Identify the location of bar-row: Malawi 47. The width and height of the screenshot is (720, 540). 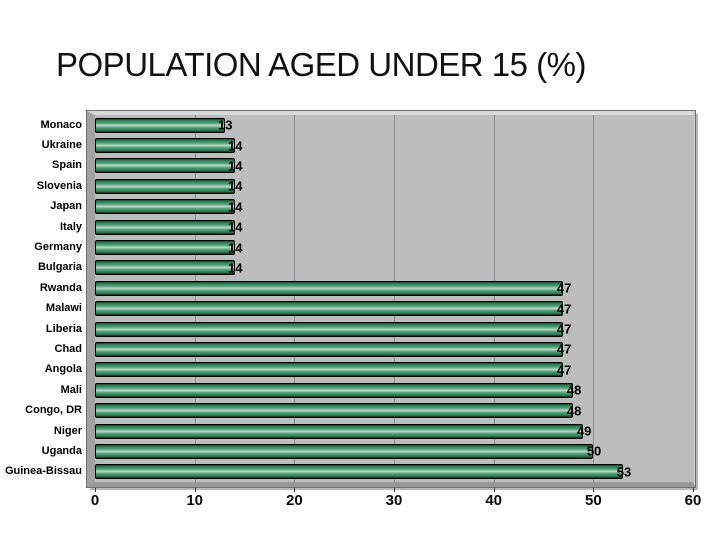
(346, 309).